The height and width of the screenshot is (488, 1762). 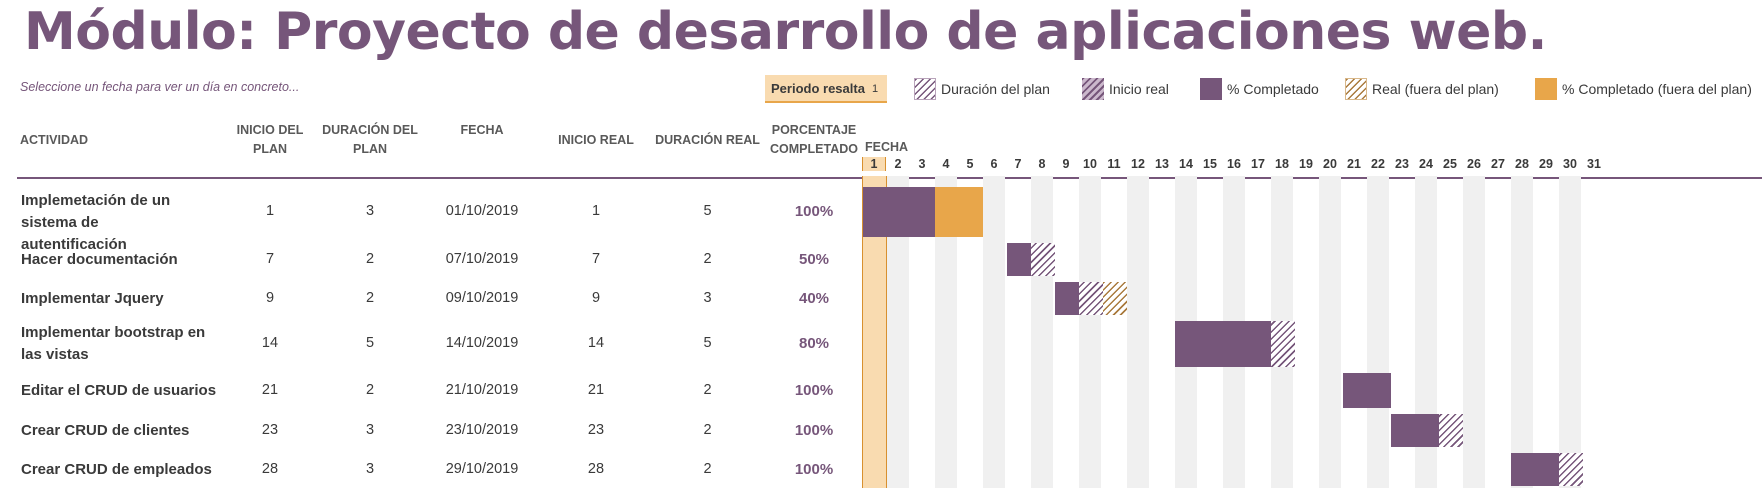 What do you see at coordinates (105, 430) in the screenshot?
I see `activity-name: Crear CRUD de clientes` at bounding box center [105, 430].